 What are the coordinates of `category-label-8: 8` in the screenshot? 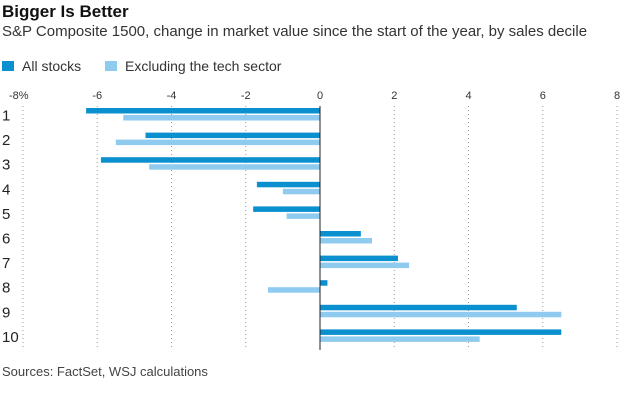 It's located at (6, 288).